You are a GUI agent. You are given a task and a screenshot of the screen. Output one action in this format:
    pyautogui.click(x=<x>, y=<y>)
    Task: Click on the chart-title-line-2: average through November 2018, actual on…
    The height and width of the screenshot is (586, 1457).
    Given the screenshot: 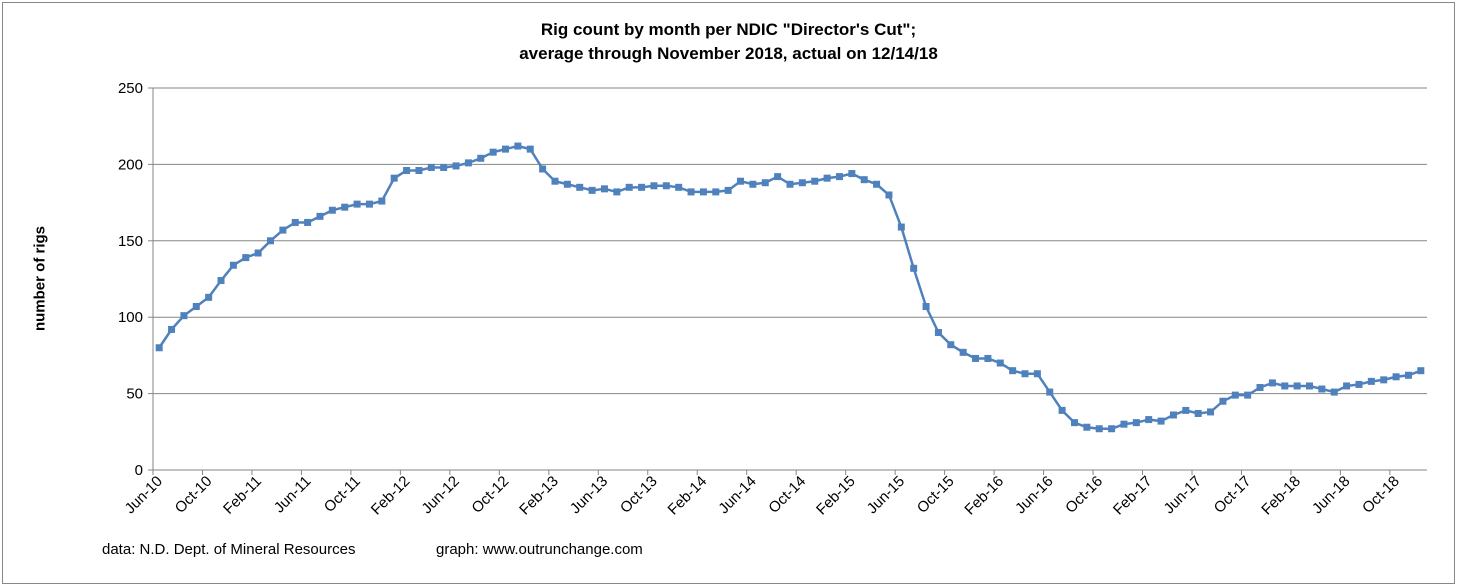 What is the action you would take?
    pyautogui.click(x=728, y=53)
    